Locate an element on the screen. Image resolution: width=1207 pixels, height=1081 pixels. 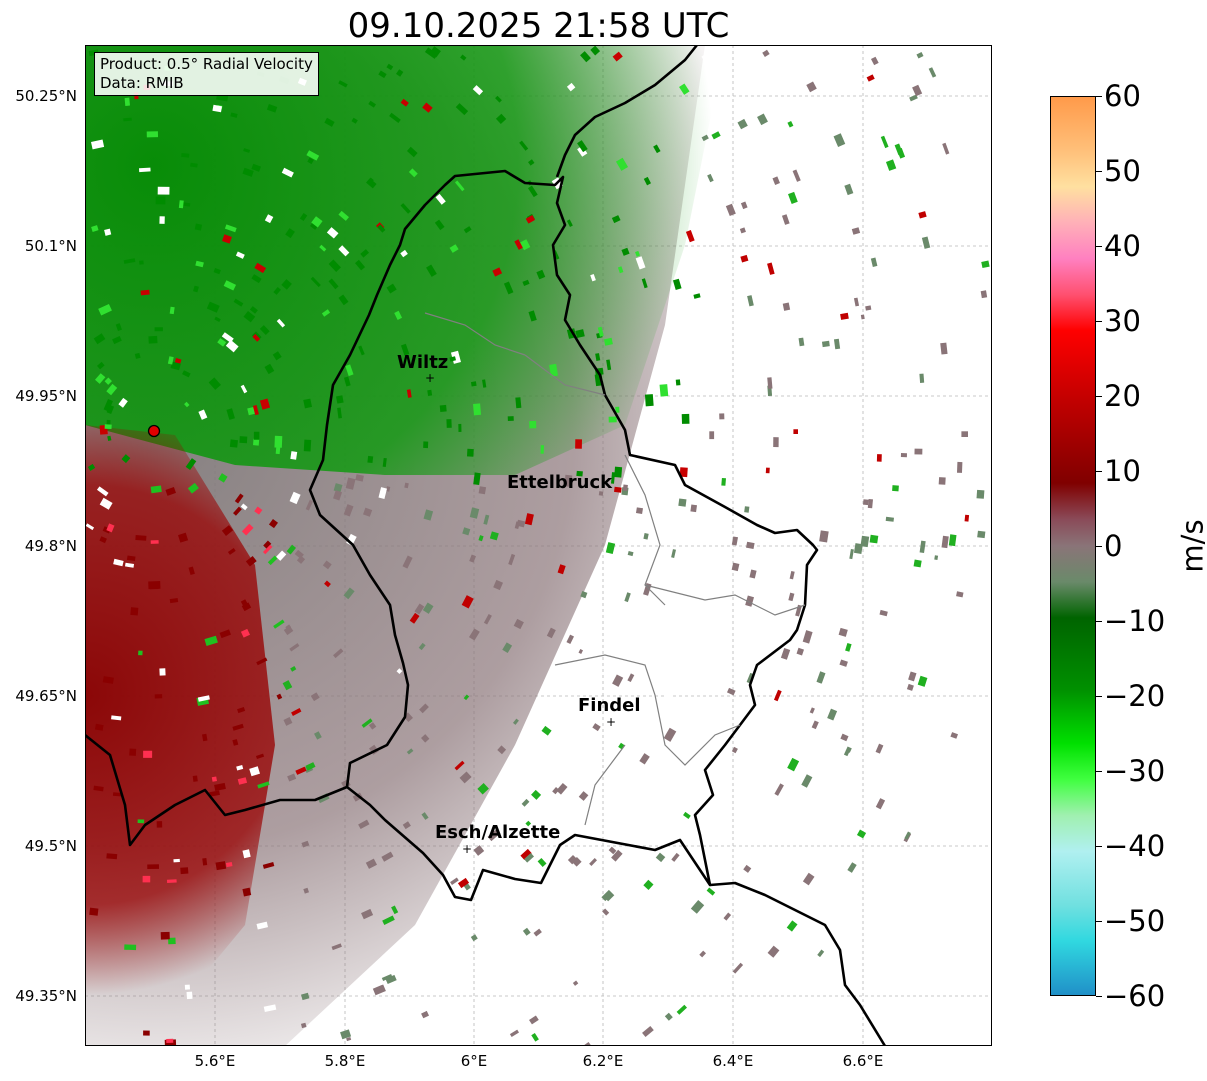
lat-tick-49-95: 49.95°N is located at coordinates (46, 396).